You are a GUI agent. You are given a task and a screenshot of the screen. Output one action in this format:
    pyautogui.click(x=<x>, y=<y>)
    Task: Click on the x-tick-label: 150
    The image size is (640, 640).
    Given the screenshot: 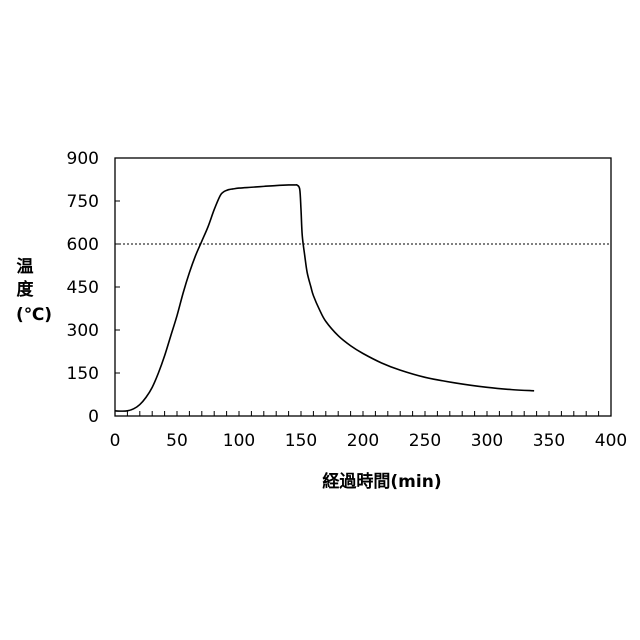 What is the action you would take?
    pyautogui.click(x=301, y=441)
    